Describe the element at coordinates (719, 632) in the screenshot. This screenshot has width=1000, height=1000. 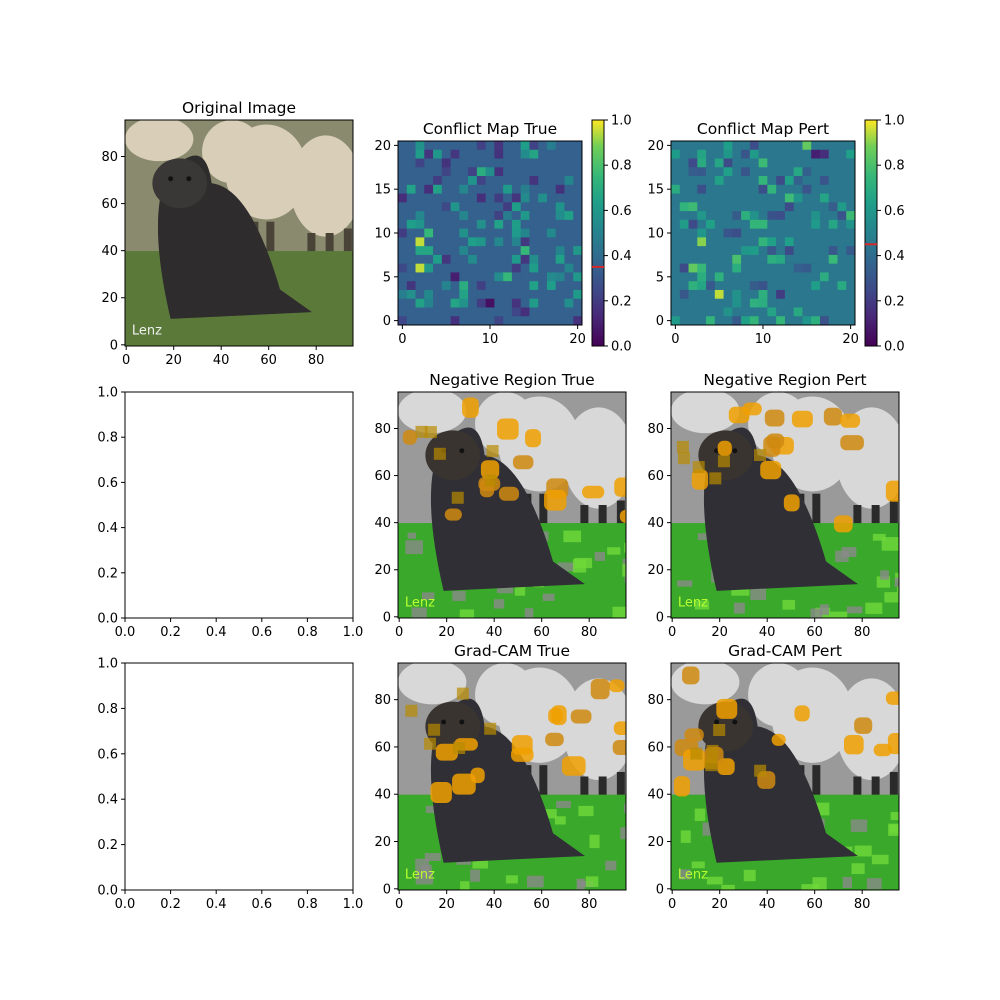
I see `x-tick-label: 20` at that location.